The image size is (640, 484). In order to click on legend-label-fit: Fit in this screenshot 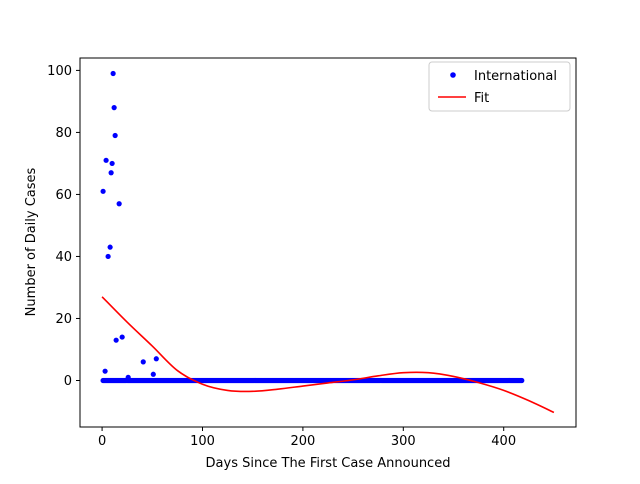, I will do `click(481, 98)`.